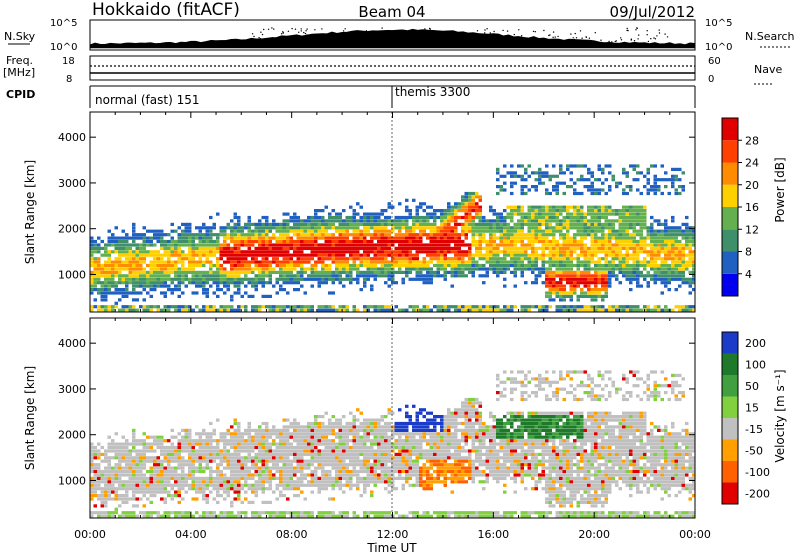  What do you see at coordinates (780, 189) in the screenshot?
I see `power-colorbar-label: Power [dB]` at bounding box center [780, 189].